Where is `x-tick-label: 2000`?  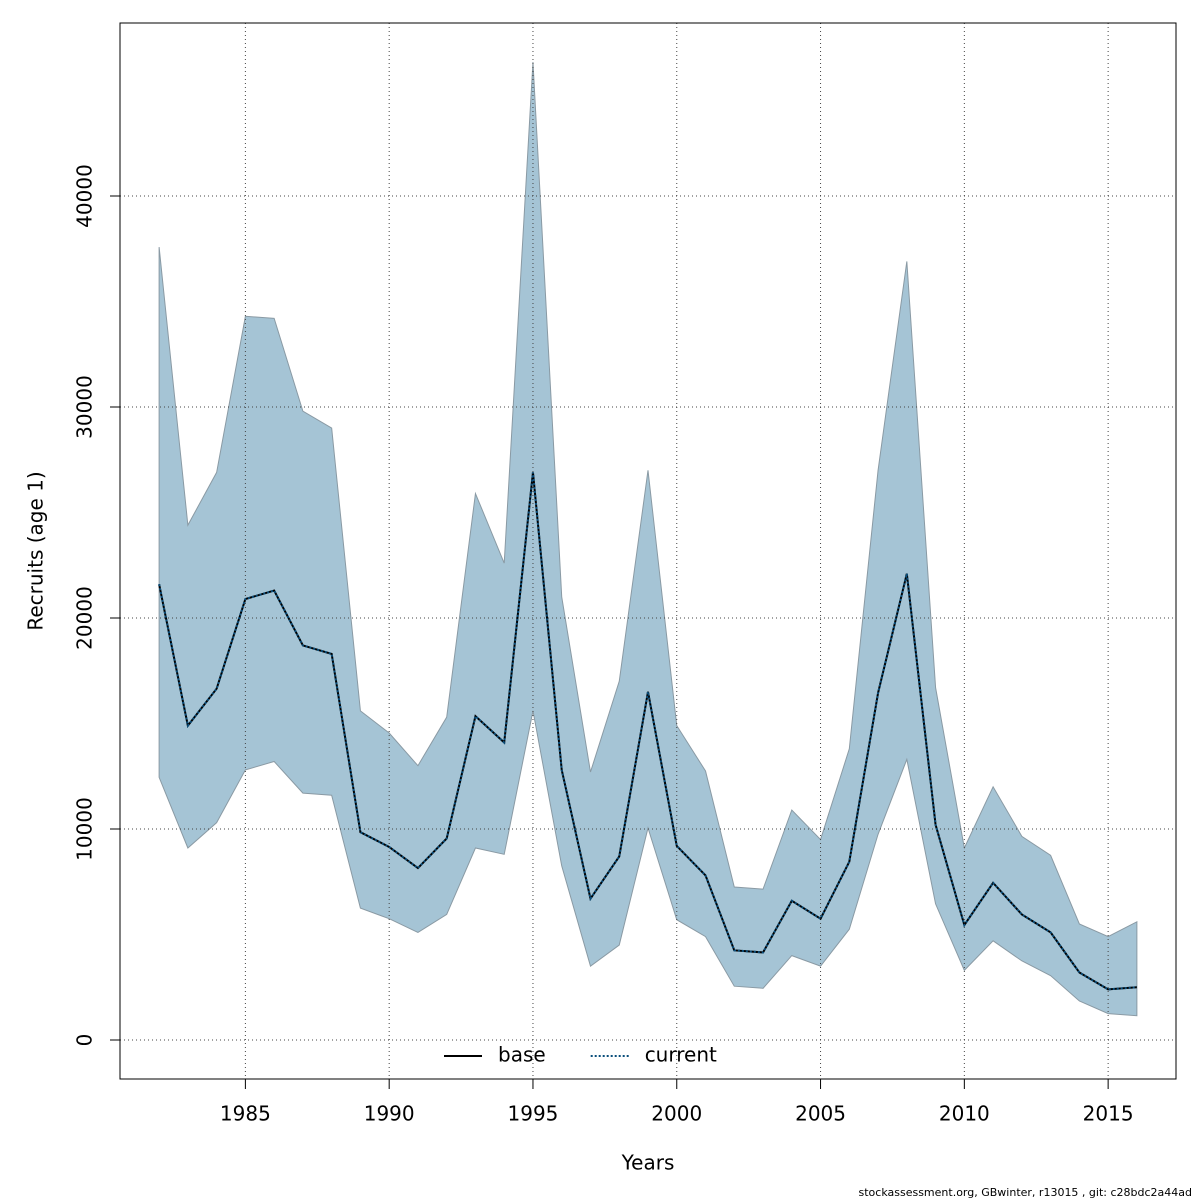
x-tick-label: 2000 is located at coordinates (676, 1114).